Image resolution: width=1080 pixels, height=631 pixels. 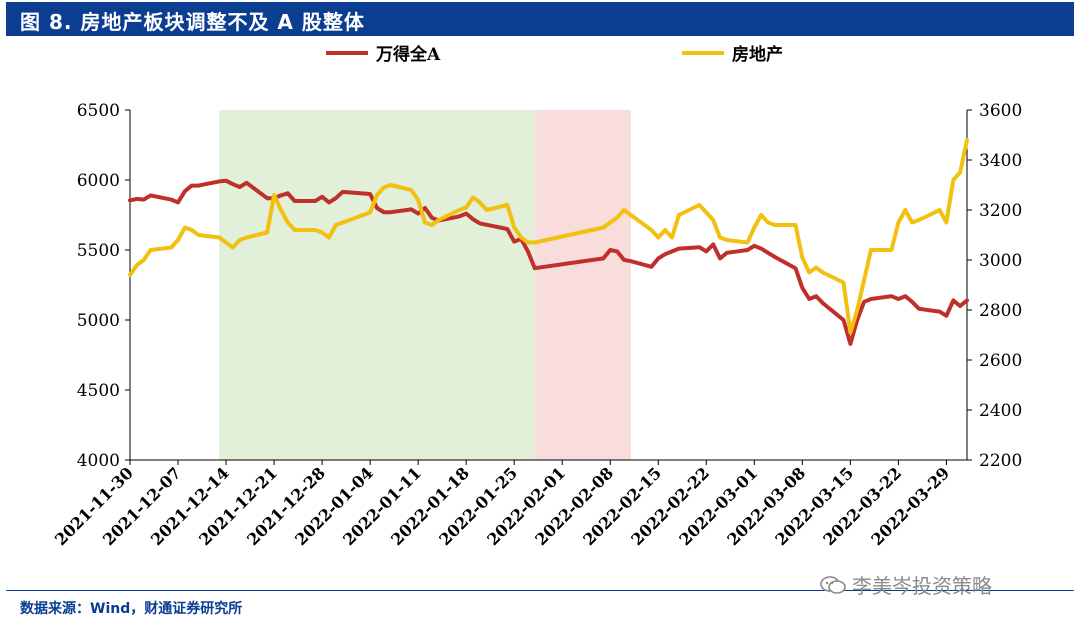 What do you see at coordinates (408, 55) in the screenshot?
I see `legend-label-wind-a: 万得全A` at bounding box center [408, 55].